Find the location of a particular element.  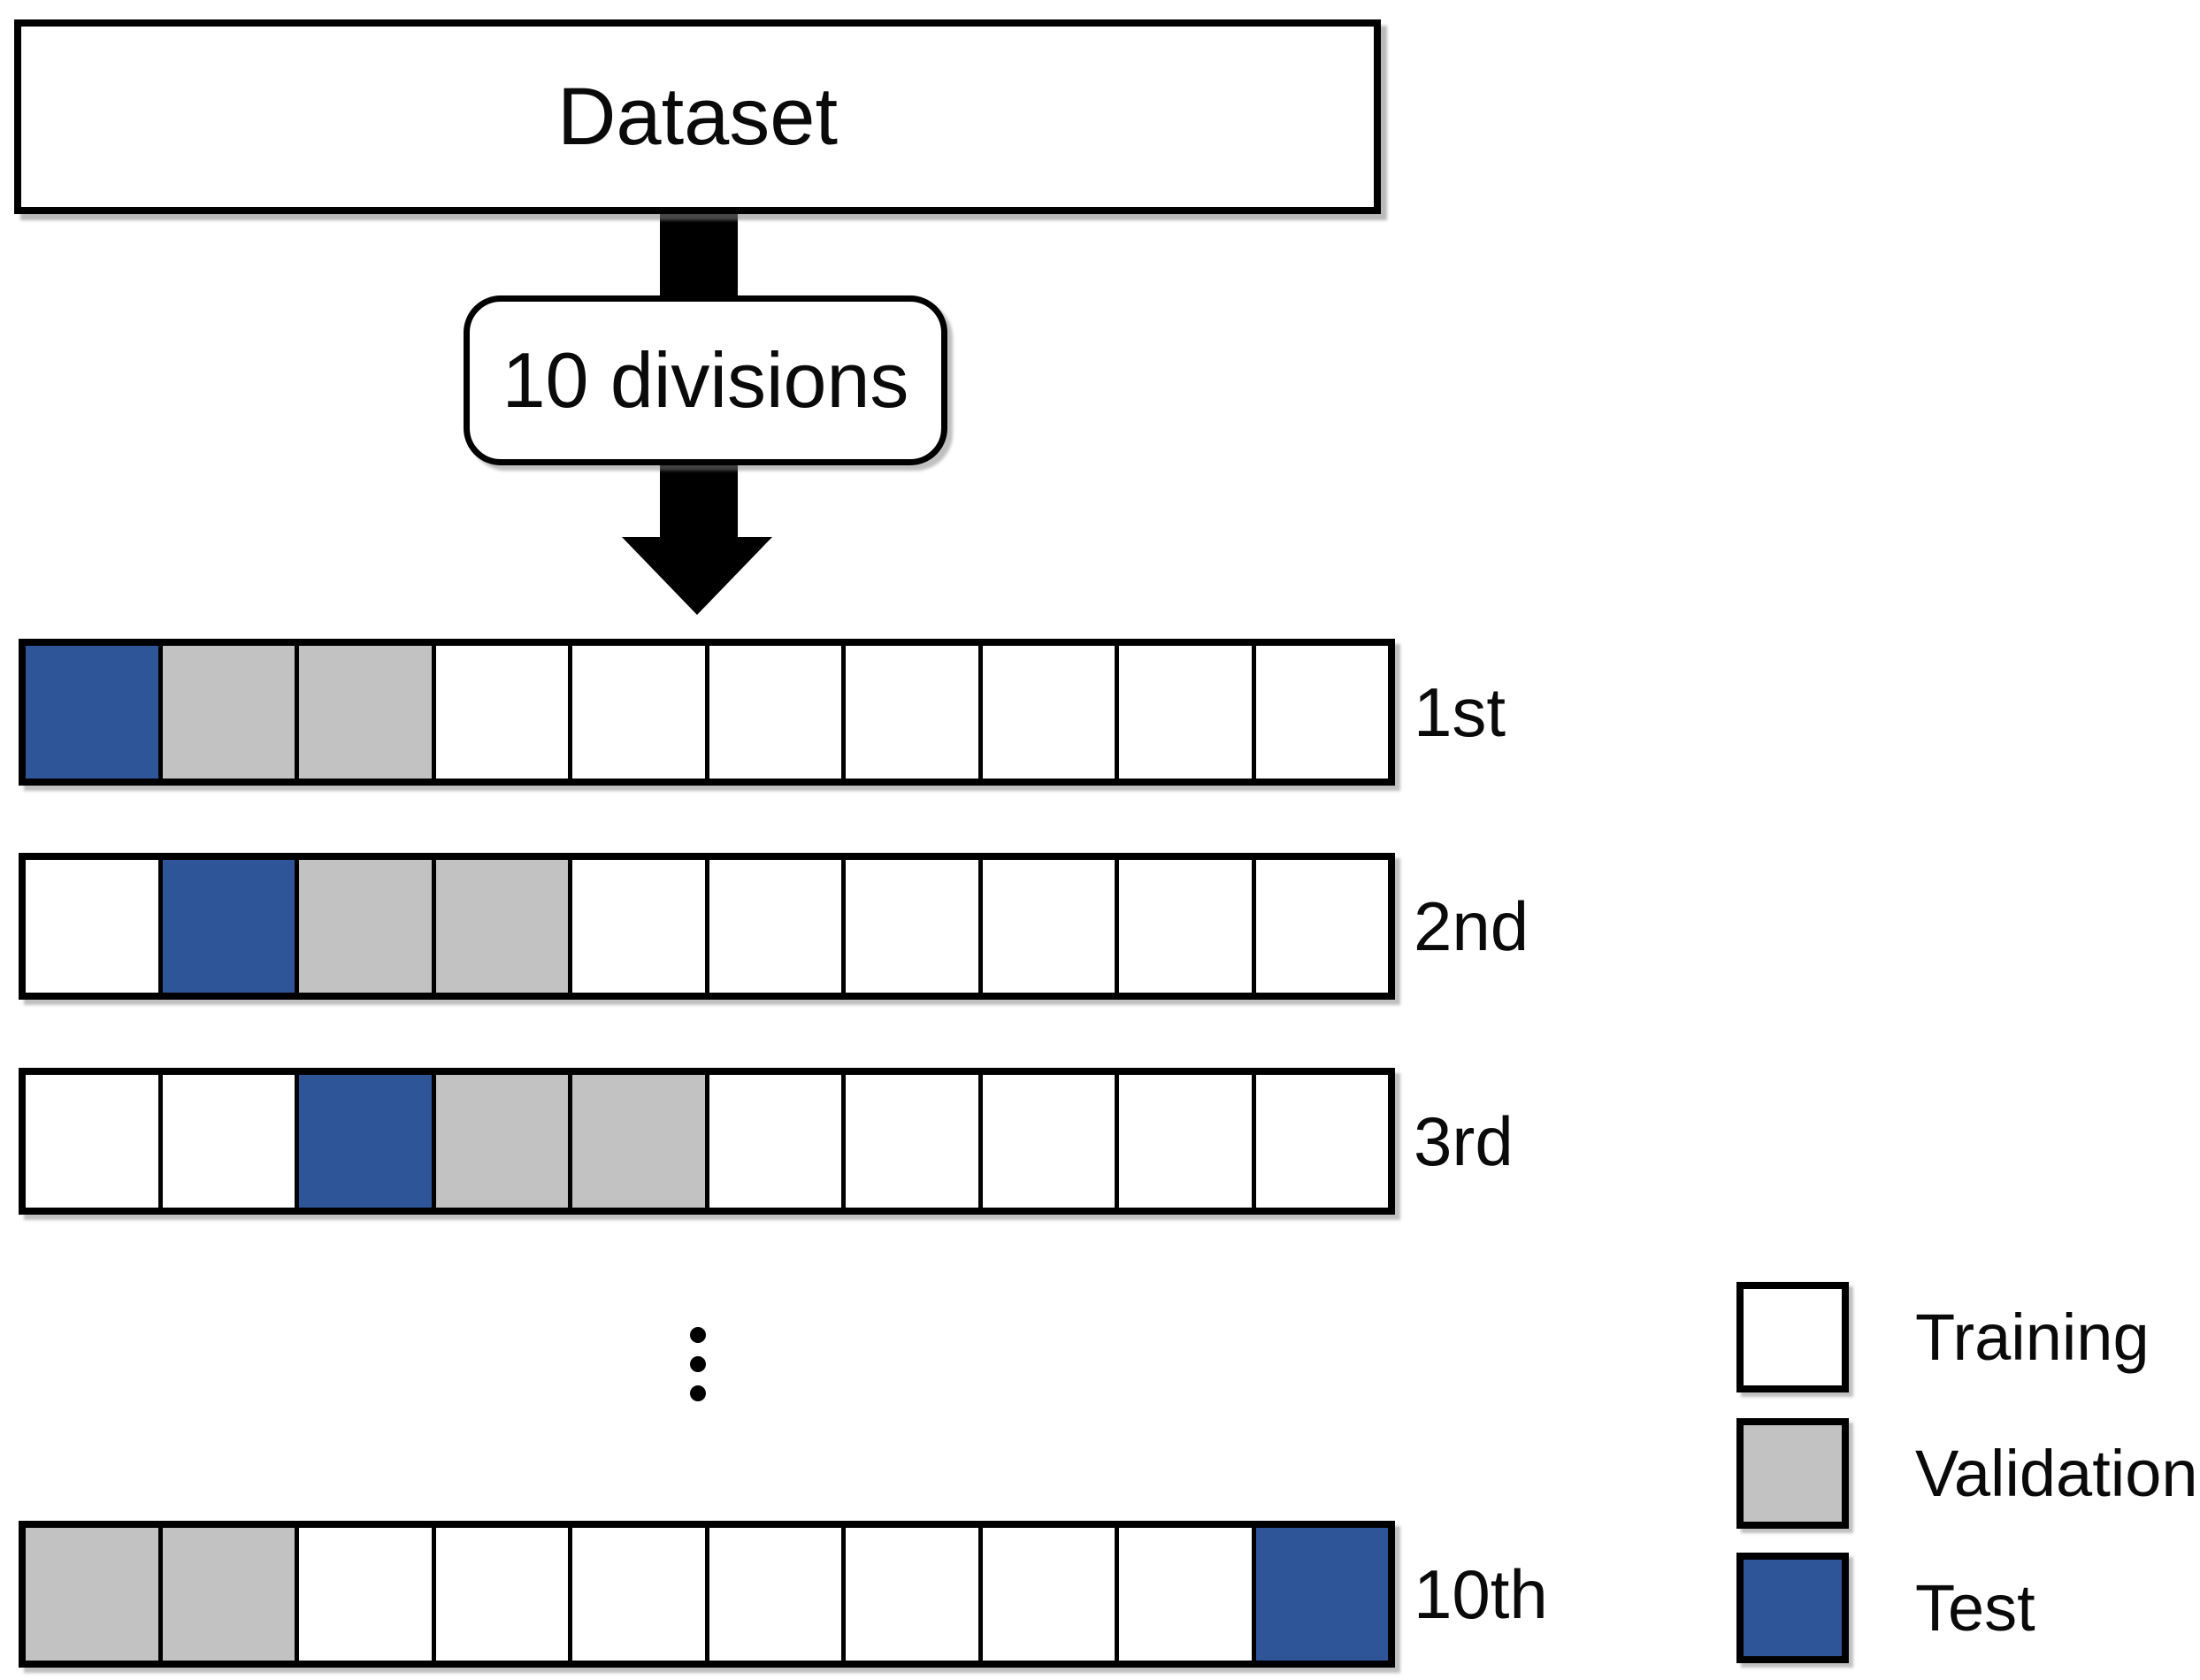

fold-row-2-cells is located at coordinates (707, 927).